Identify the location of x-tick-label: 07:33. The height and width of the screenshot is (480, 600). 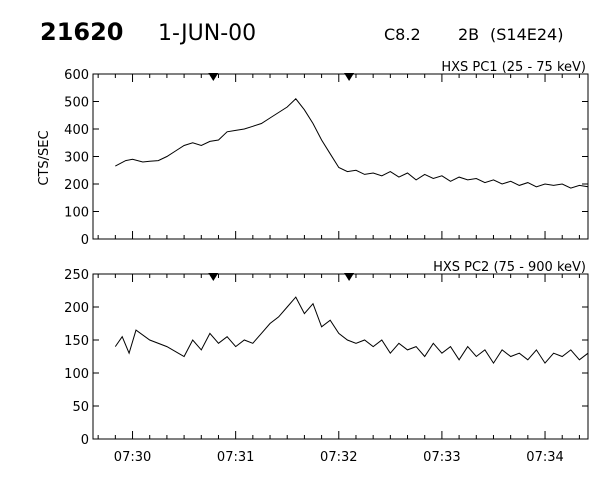
(441, 457).